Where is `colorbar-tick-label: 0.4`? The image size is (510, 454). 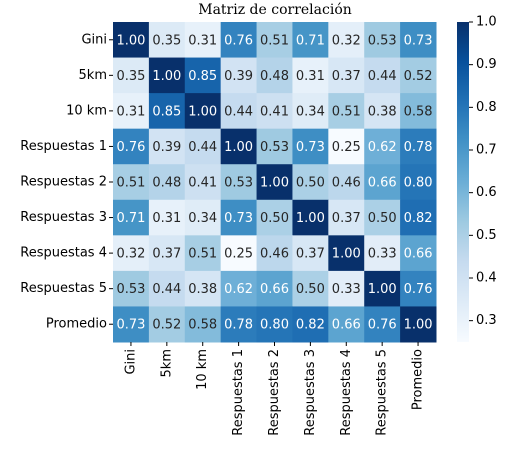 colorbar-tick-label: 0.4 is located at coordinates (486, 278).